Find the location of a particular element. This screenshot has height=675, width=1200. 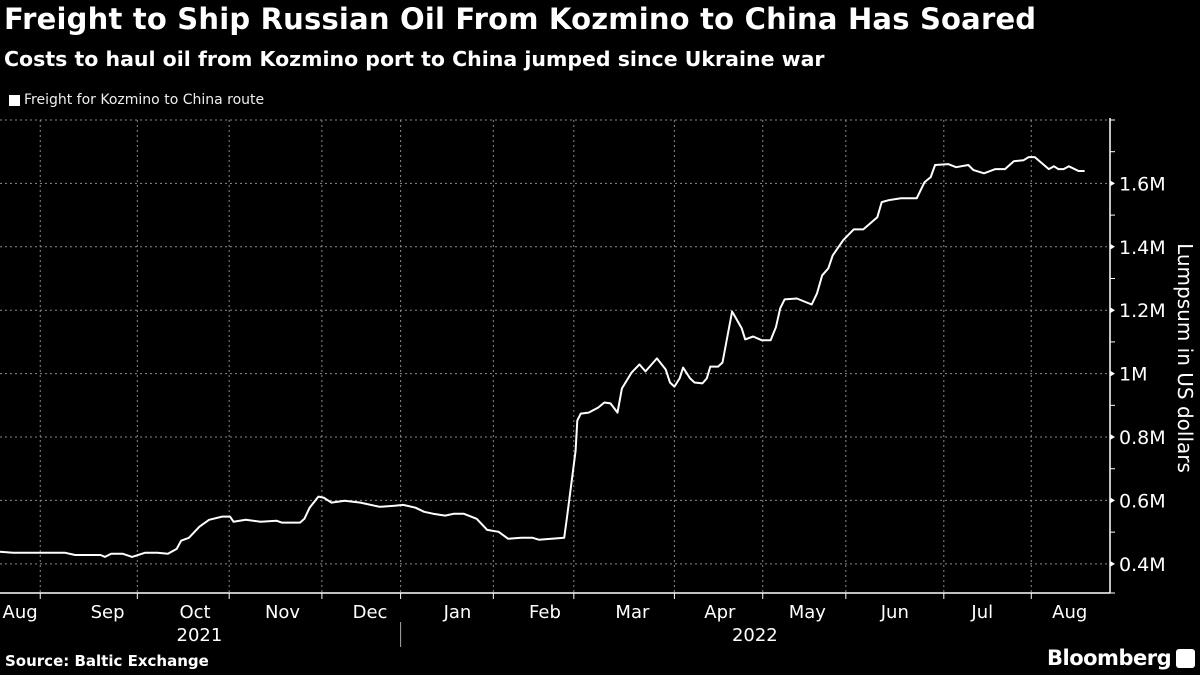

x-tick-label: Jun is located at coordinates (894, 612).